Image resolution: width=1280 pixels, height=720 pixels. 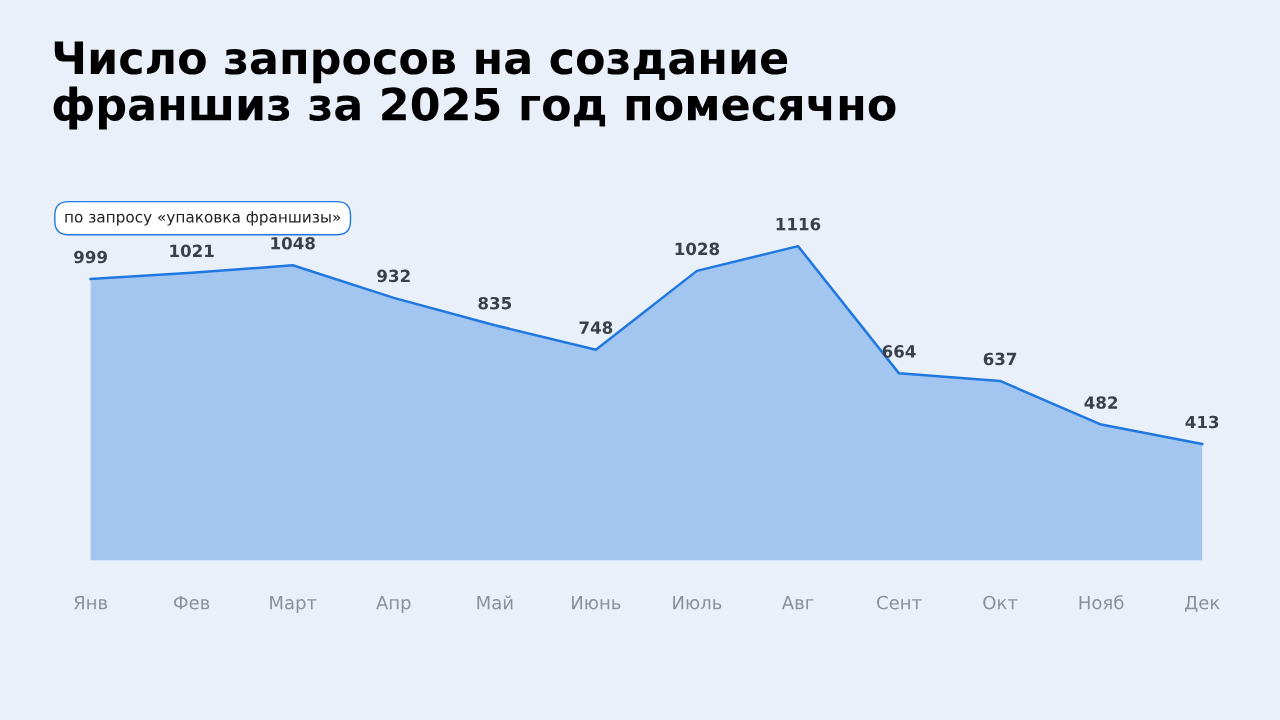 What do you see at coordinates (596, 327) in the screenshot?
I see `data-label: 748` at bounding box center [596, 327].